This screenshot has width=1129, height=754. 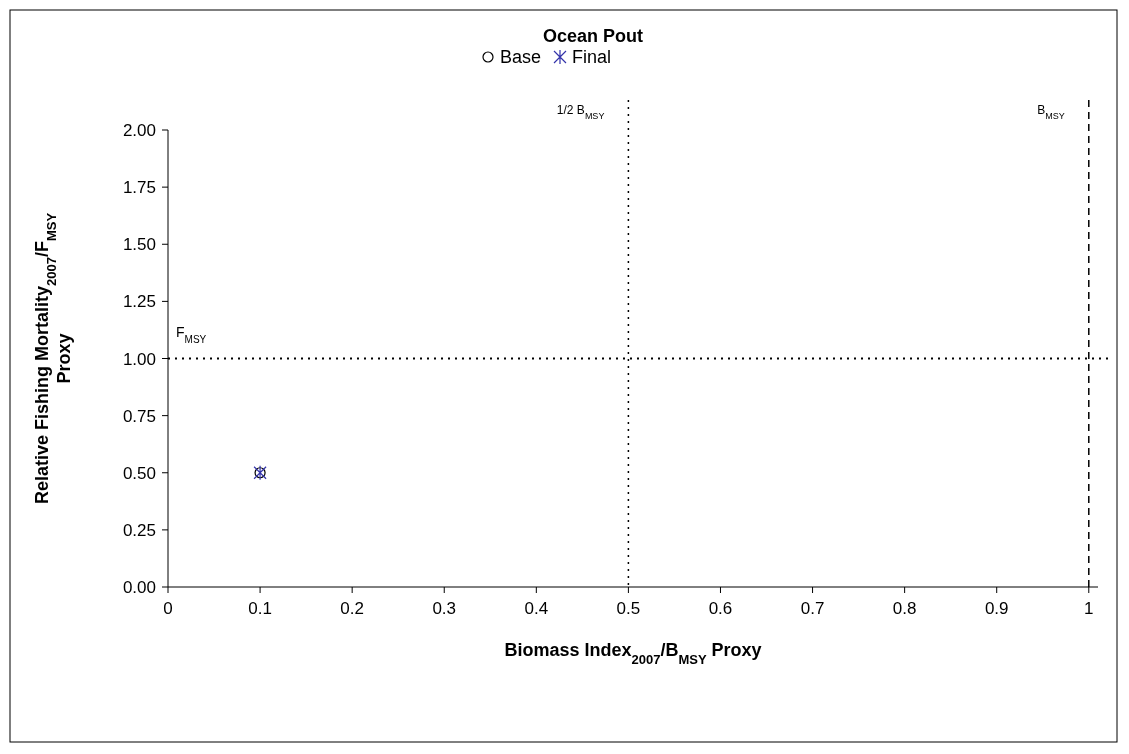 I want to click on y-tick-label: 1.00, so click(x=139, y=359).